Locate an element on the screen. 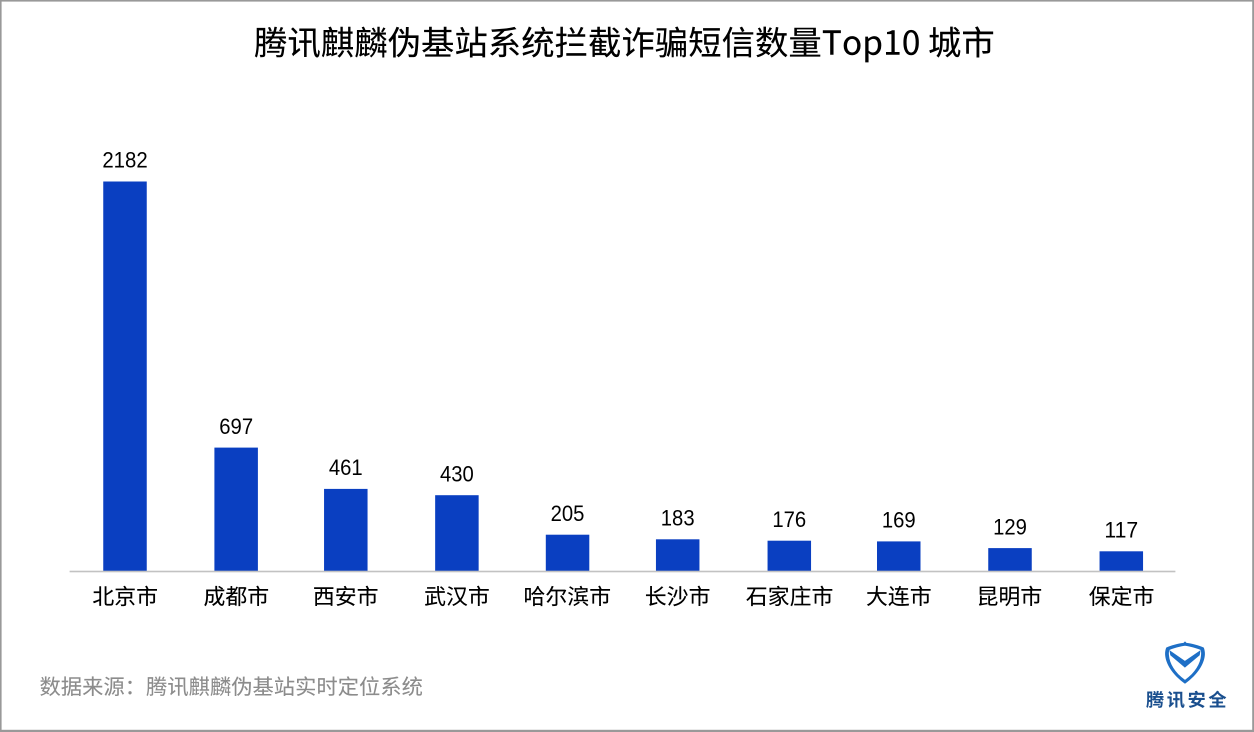  svg-text: 430 is located at coordinates (457, 473).